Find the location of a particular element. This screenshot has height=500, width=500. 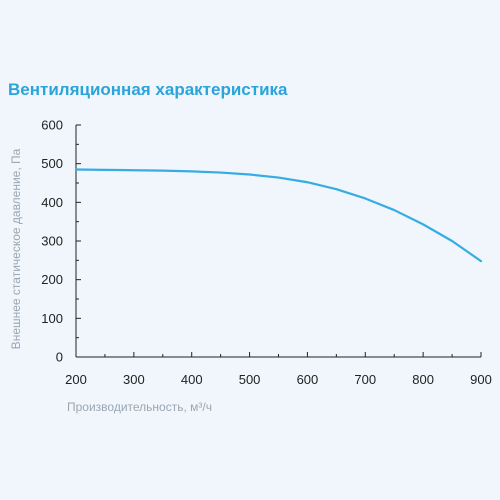

y-tick-label: 600 is located at coordinates (52, 125).